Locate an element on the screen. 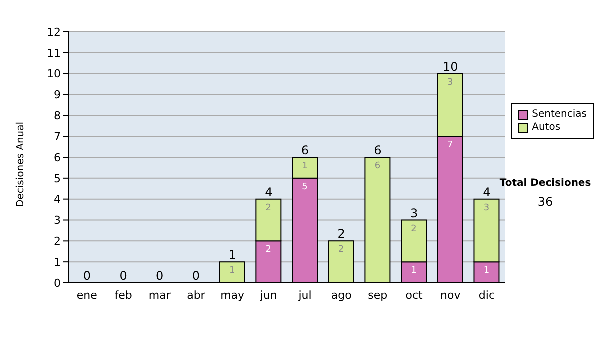 Image resolution: width=600 pixels, height=340 pixels. x-tick-label: sep is located at coordinates (378, 295).